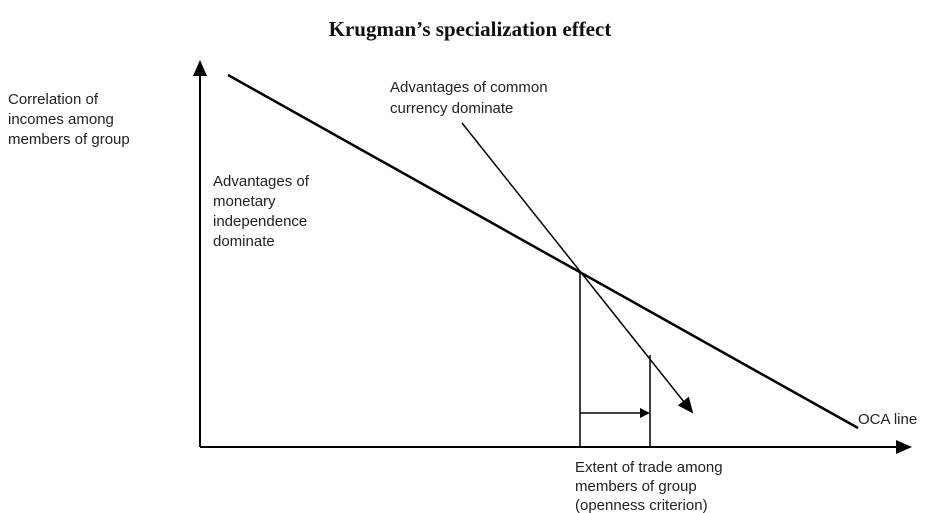 The image size is (945, 513). Describe the element at coordinates (244, 241) in the screenshot. I see `region-label: dominate` at that location.